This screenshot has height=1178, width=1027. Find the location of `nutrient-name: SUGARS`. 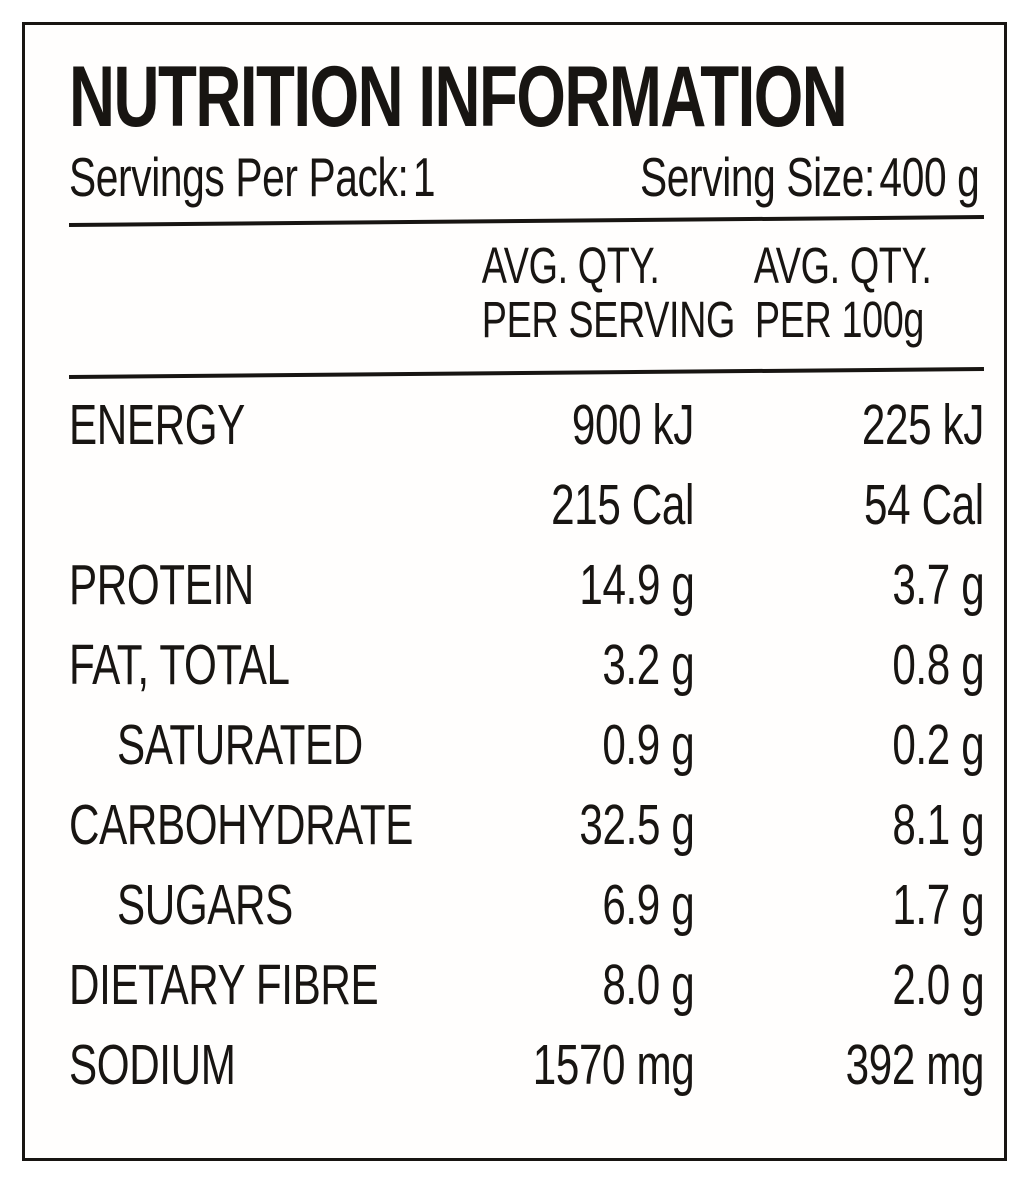

nutrient-name: SUGARS is located at coordinates (205, 905).